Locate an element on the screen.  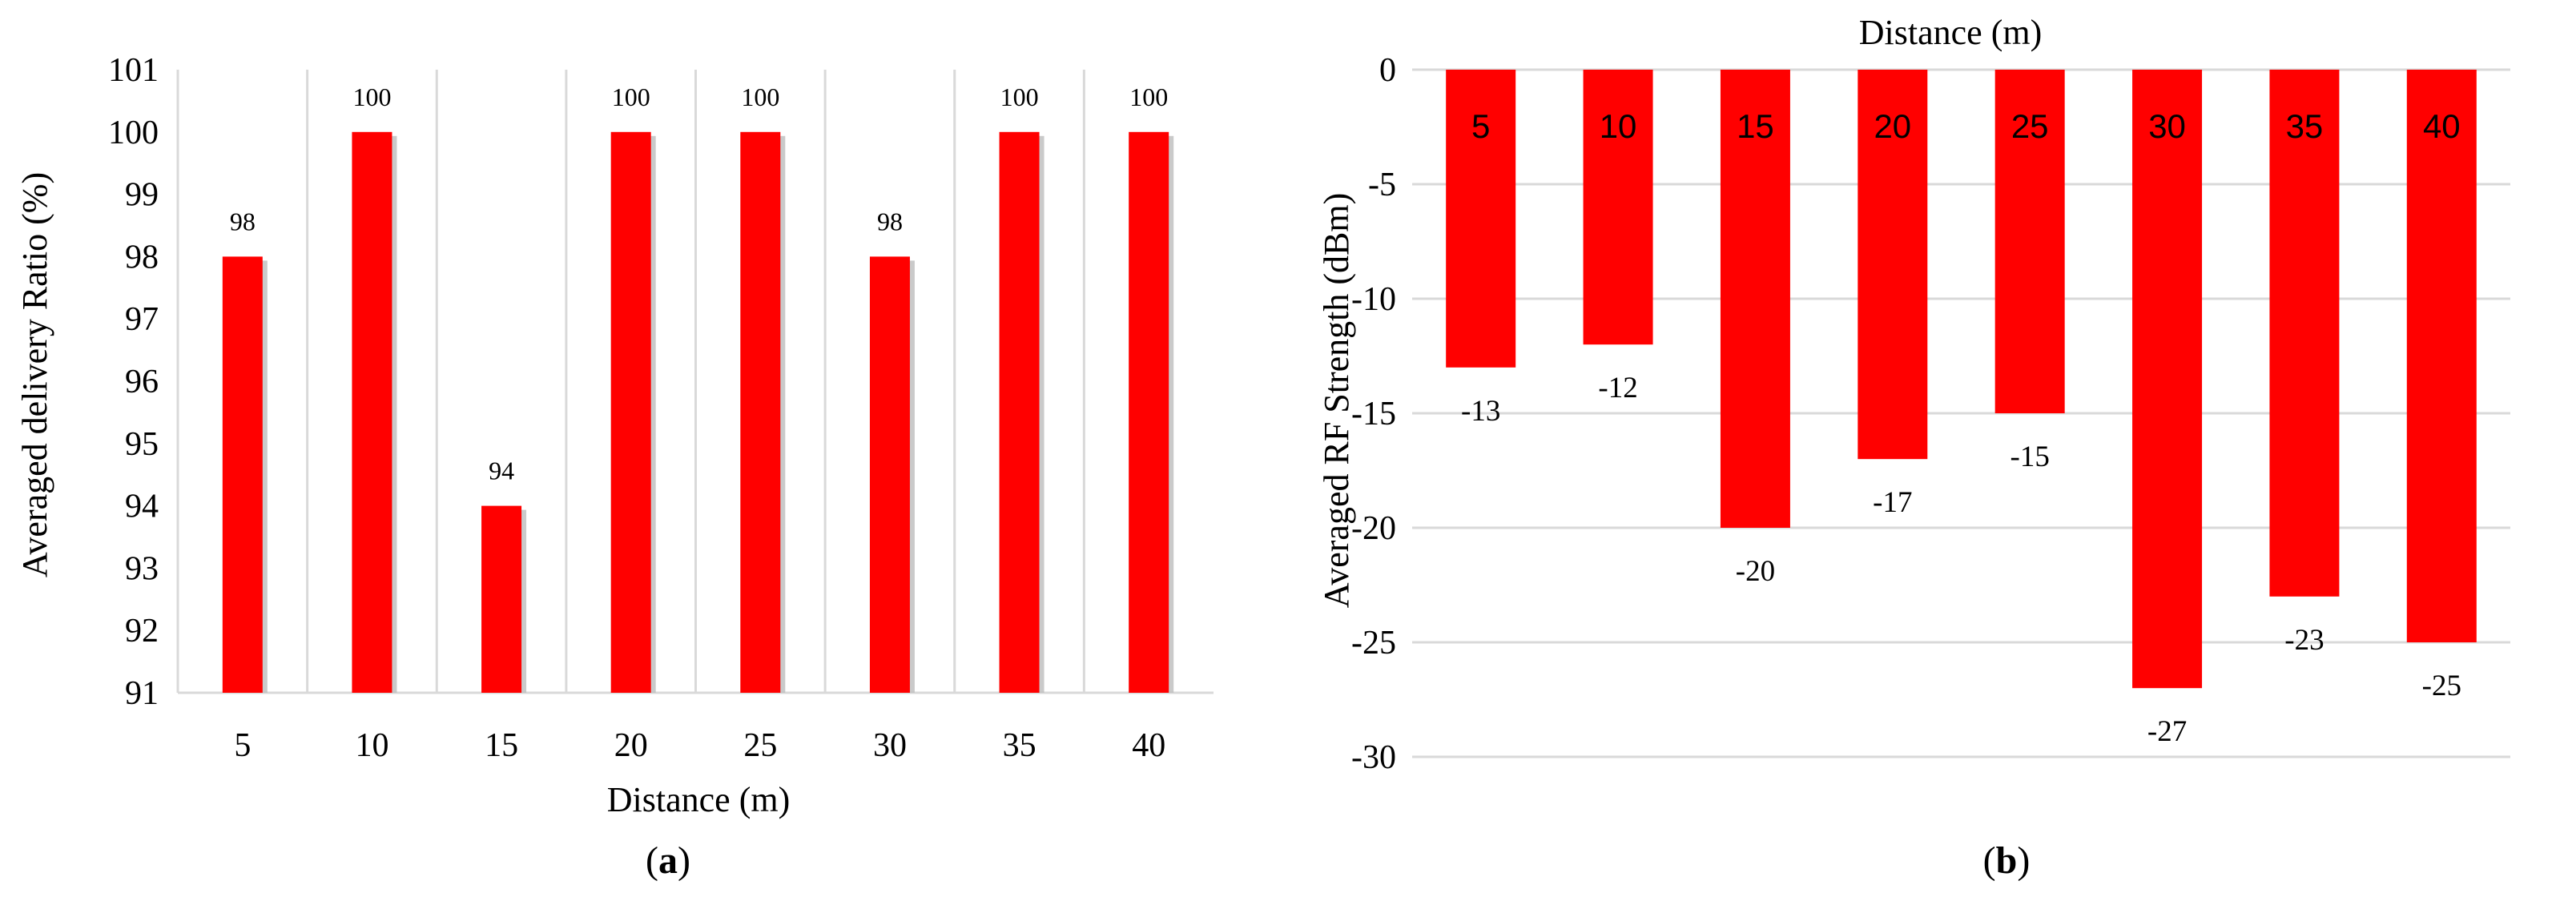
chart-a-y-tick-label: 100 is located at coordinates (133, 133).